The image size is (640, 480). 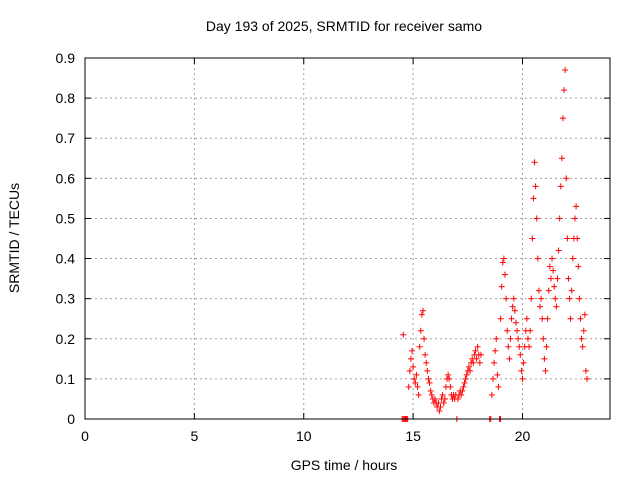 What do you see at coordinates (66, 58) in the screenshot?
I see `y-tick-label: 0.9` at bounding box center [66, 58].